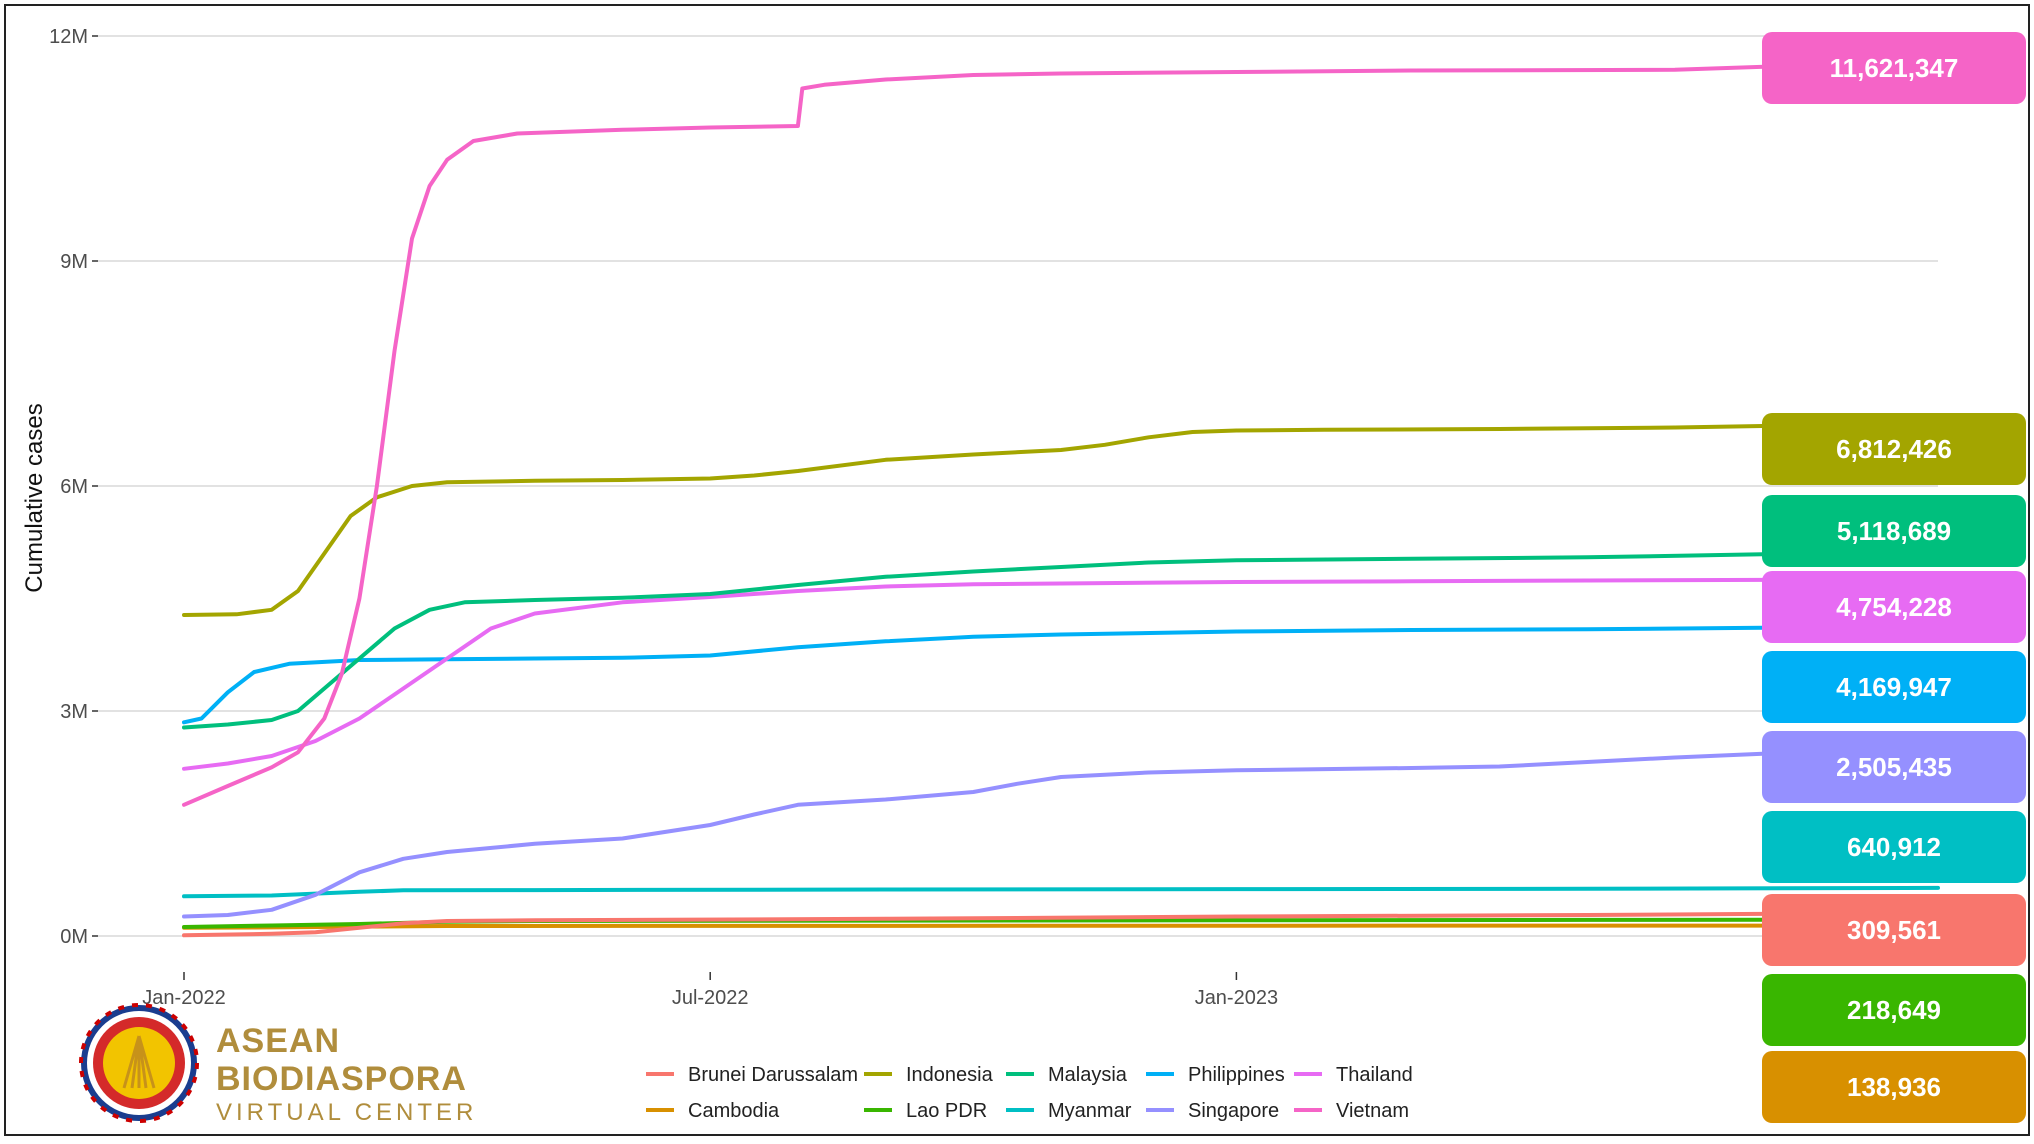  Describe the element at coordinates (1088, 1075) in the screenshot. I see `legend-label-malaysia: Malaysia` at that location.